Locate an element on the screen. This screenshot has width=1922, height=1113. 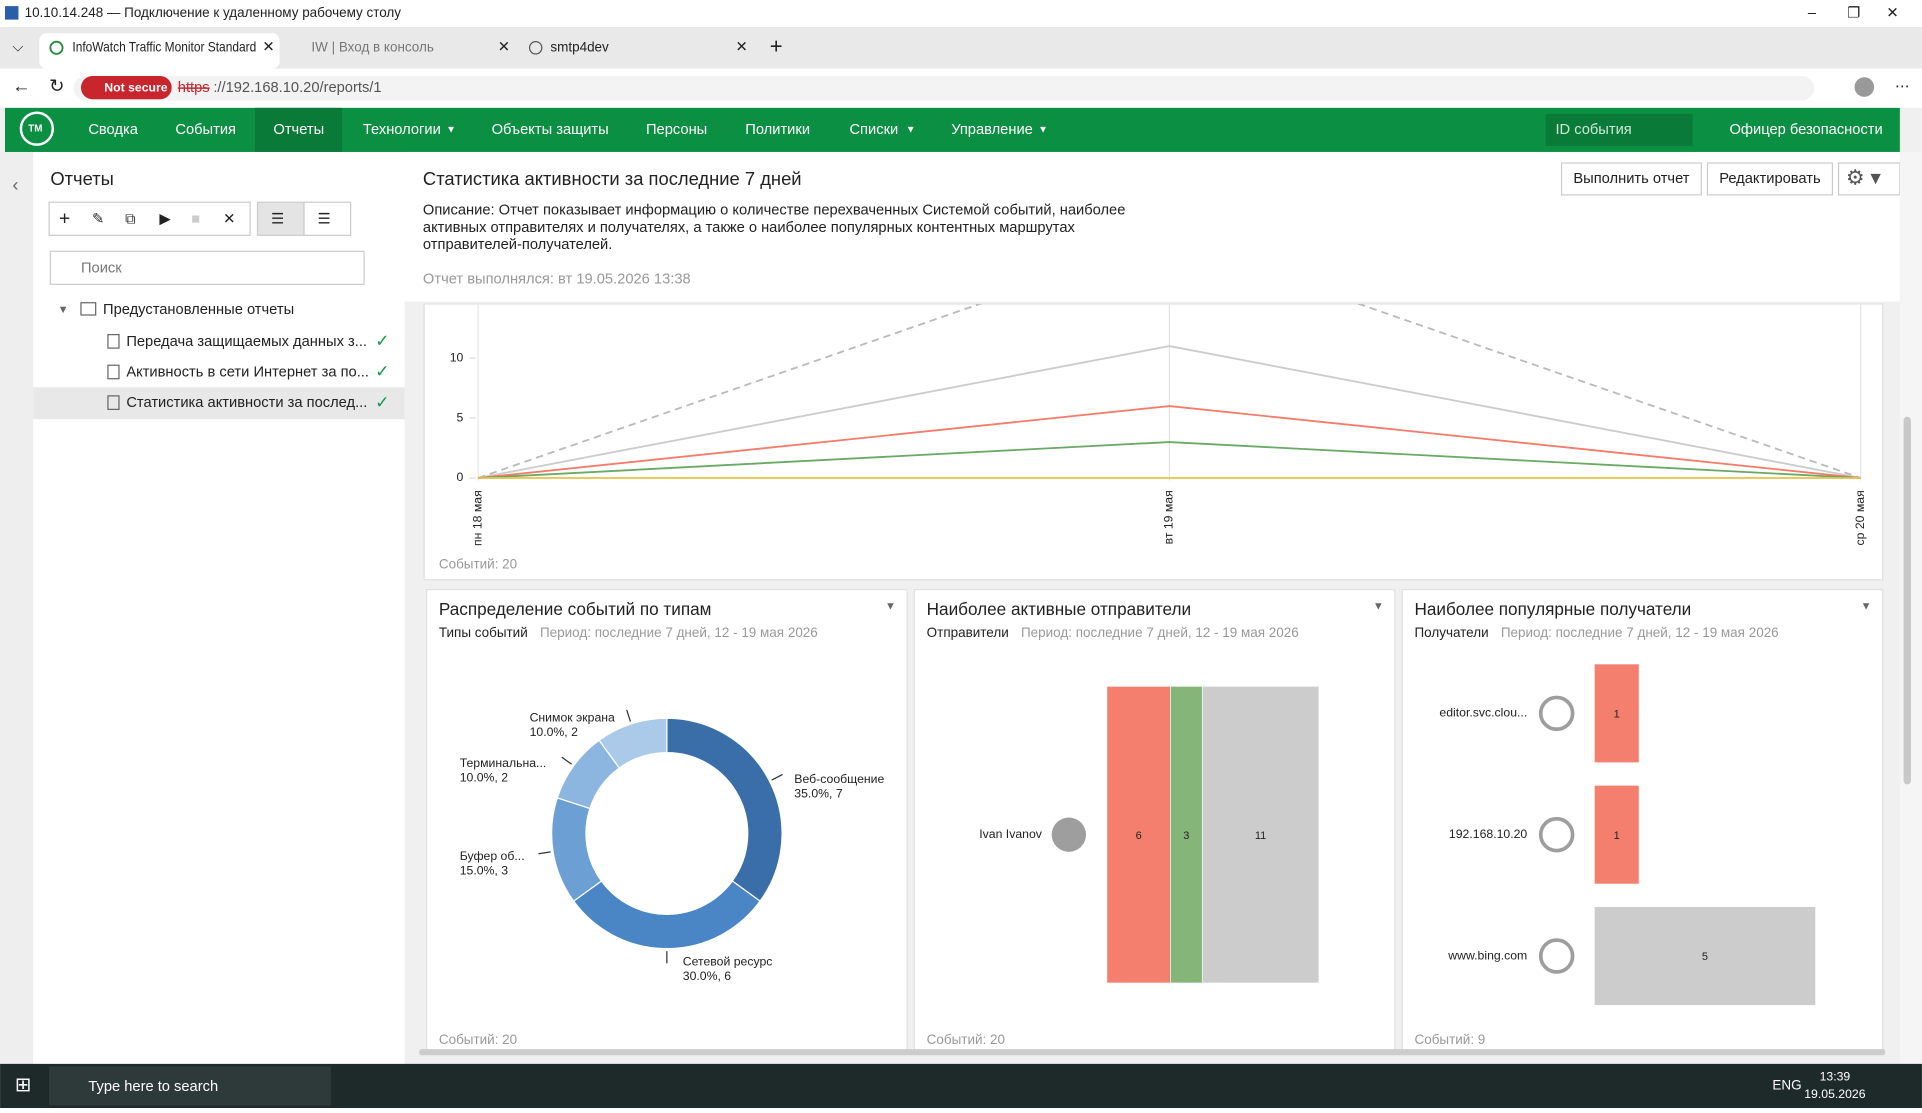
nav-item: Технологии is located at coordinates (402, 130).